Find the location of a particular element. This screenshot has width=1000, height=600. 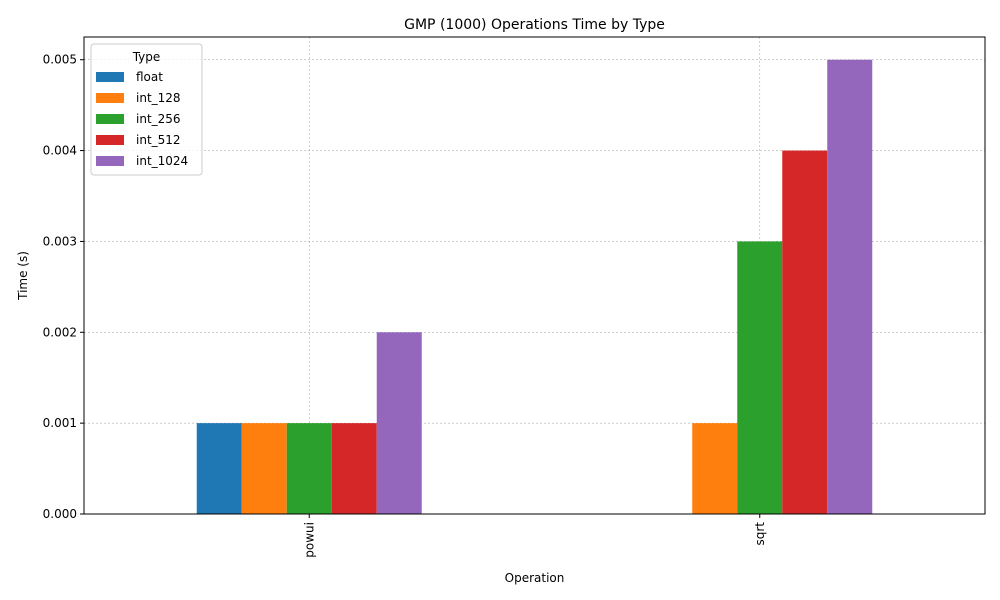

bar-int_512-powui is located at coordinates (354, 468).